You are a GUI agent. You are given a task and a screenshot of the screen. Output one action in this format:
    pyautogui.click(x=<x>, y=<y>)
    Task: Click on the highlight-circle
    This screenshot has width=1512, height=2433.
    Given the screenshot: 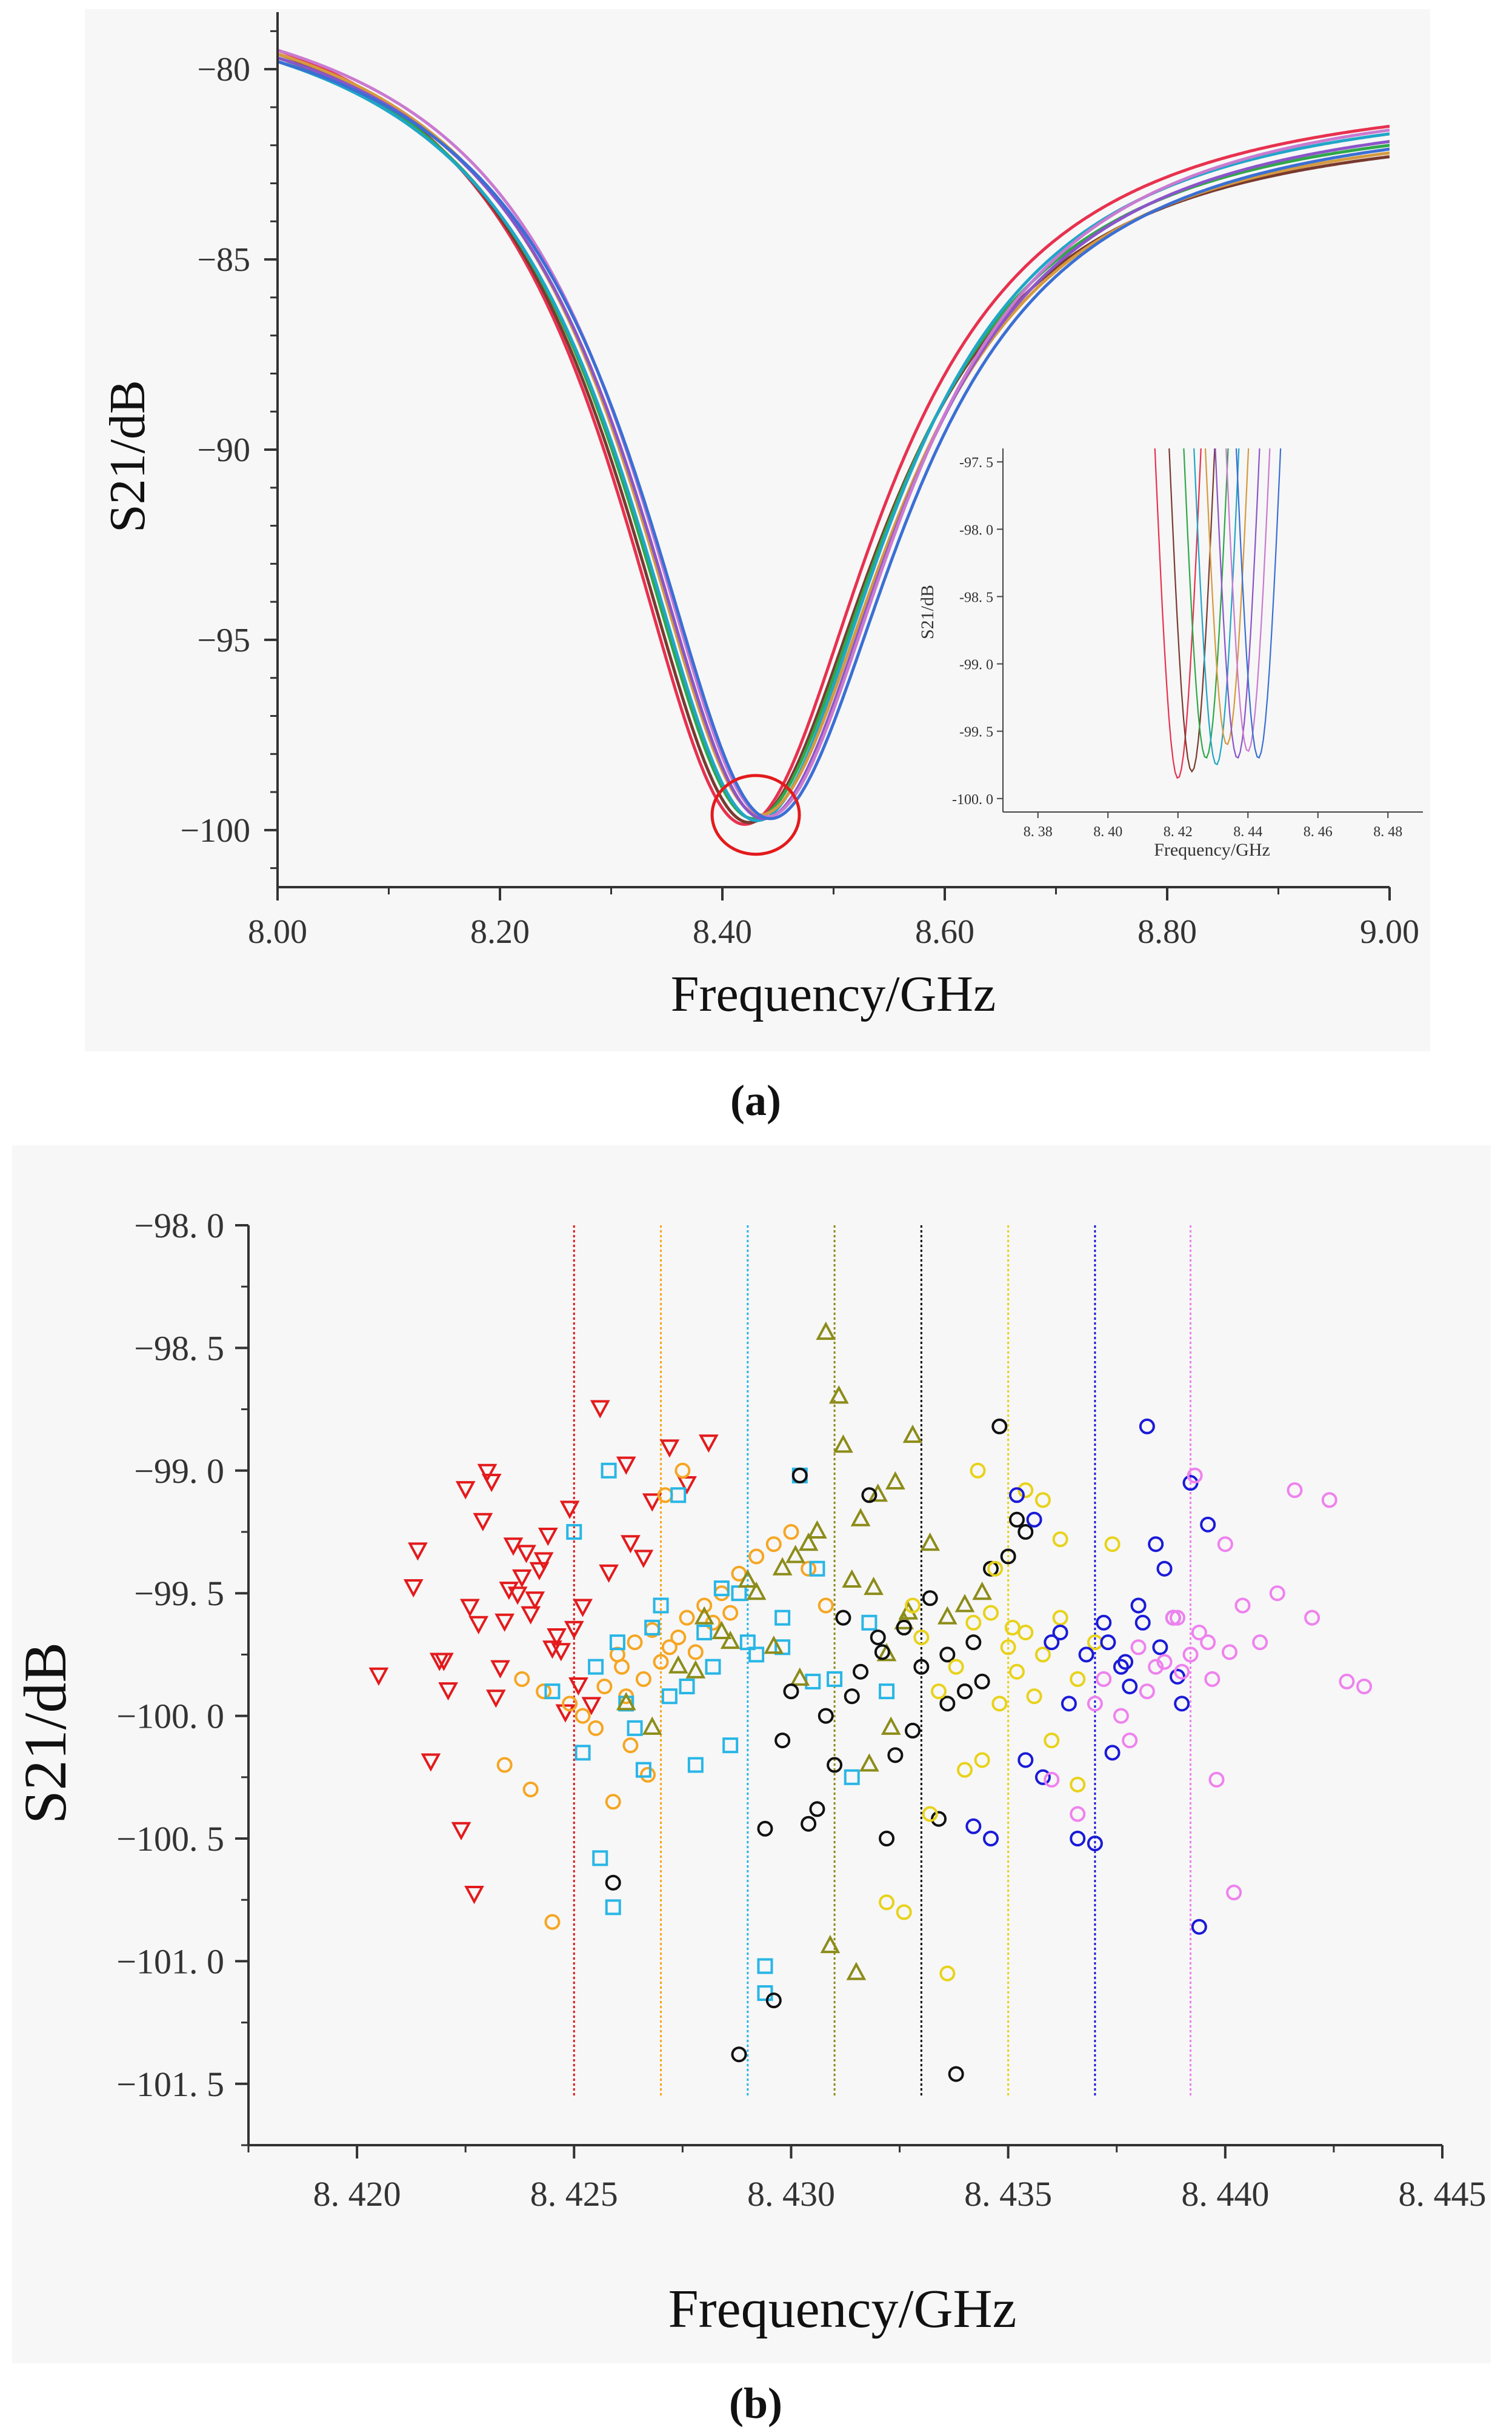 What is the action you would take?
    pyautogui.click(x=755, y=815)
    